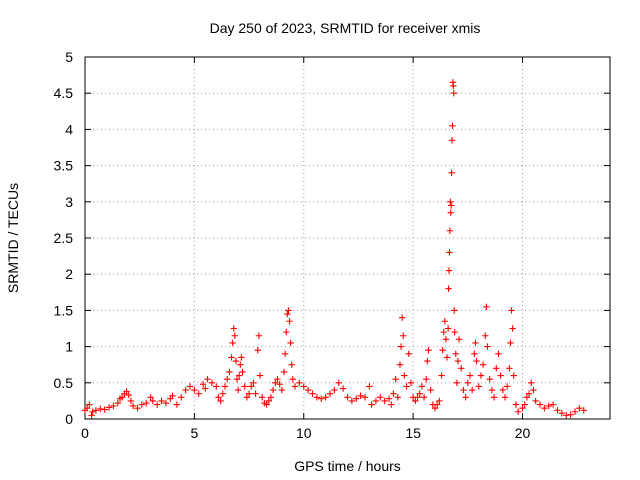  What do you see at coordinates (69, 419) in the screenshot?
I see `y-tick-label: 0` at bounding box center [69, 419].